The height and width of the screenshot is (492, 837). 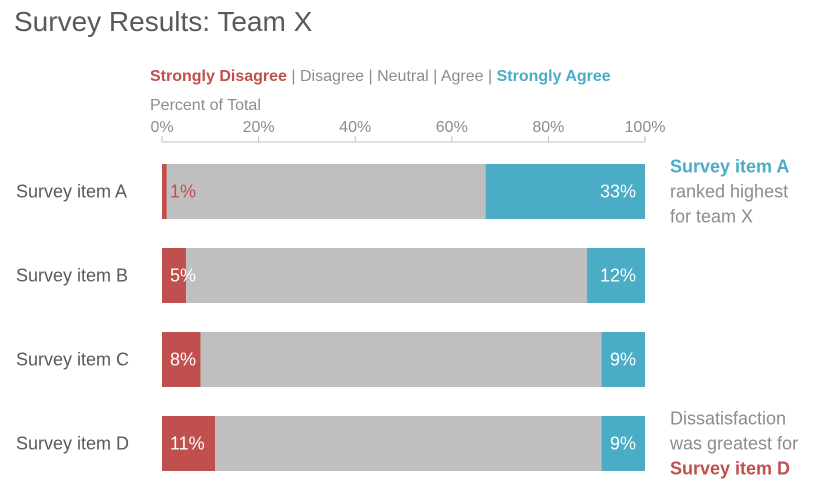 What do you see at coordinates (729, 192) in the screenshot?
I see `annotation-line: ranked highest` at bounding box center [729, 192].